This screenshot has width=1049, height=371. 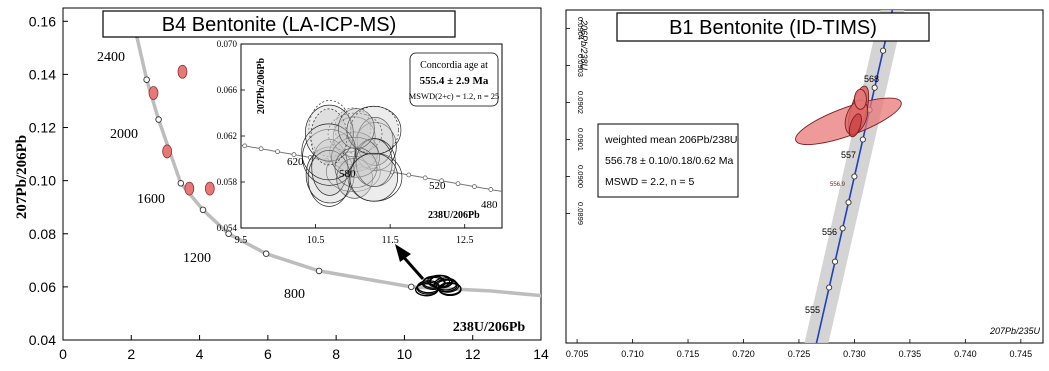 What do you see at coordinates (304, 348) in the screenshot?
I see `left-x-ticks: 0 2 4 6 8 10 12 14` at bounding box center [304, 348].